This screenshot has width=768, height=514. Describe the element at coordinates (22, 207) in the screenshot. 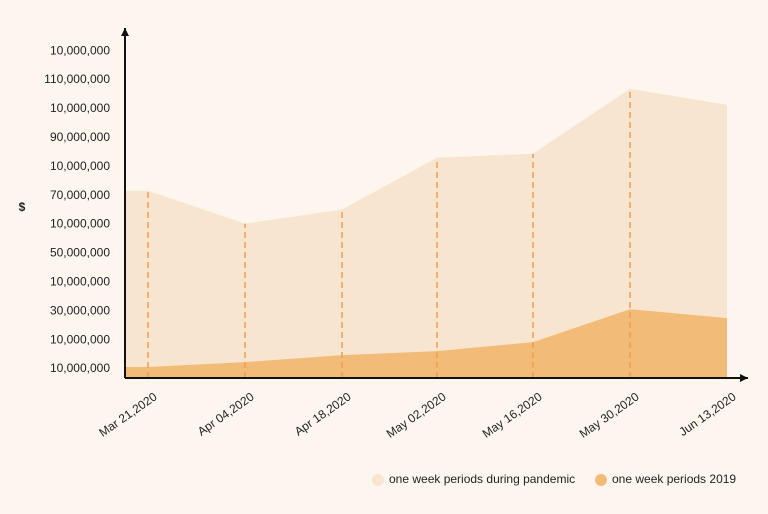

I see `y-axis-label: $` at that location.